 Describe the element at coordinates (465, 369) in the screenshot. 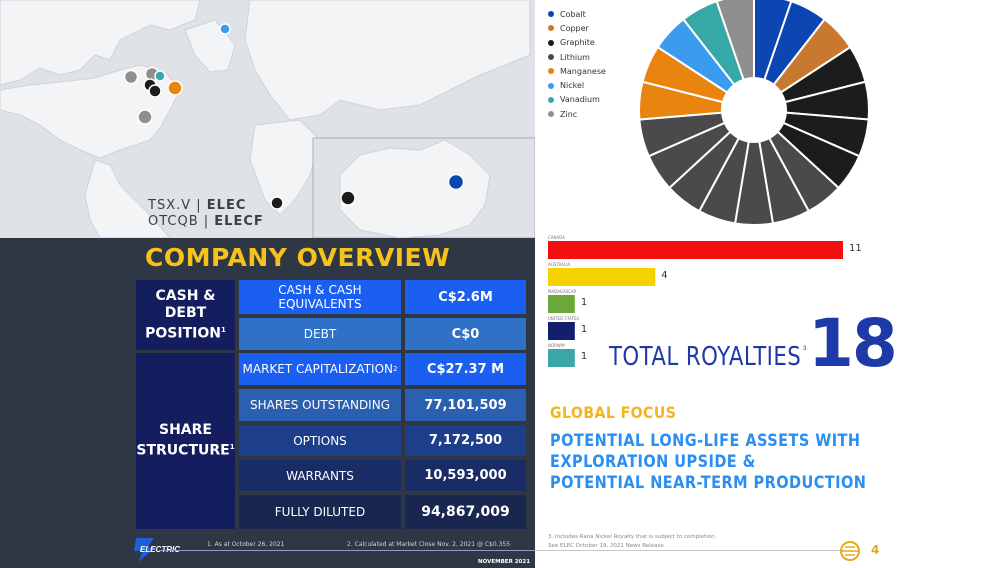

I see `row-value-market-cap: C$27.37 M` at that location.